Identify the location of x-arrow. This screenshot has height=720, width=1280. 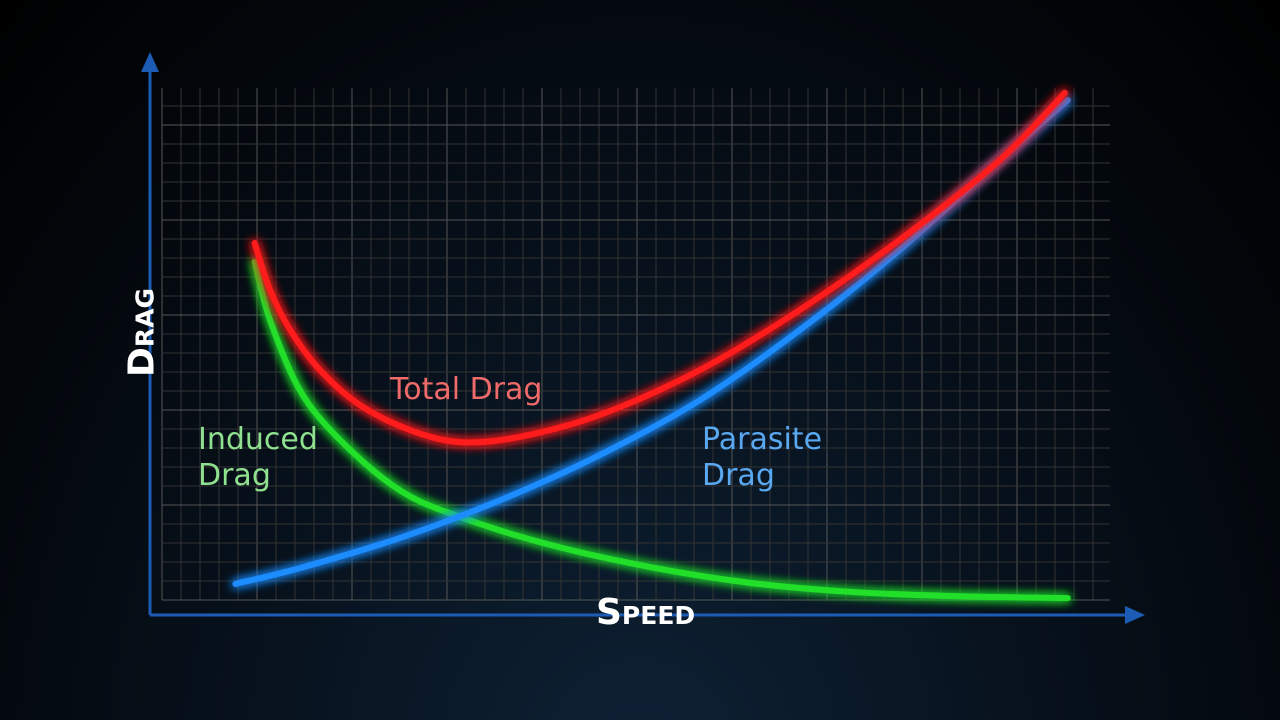
(1135, 615).